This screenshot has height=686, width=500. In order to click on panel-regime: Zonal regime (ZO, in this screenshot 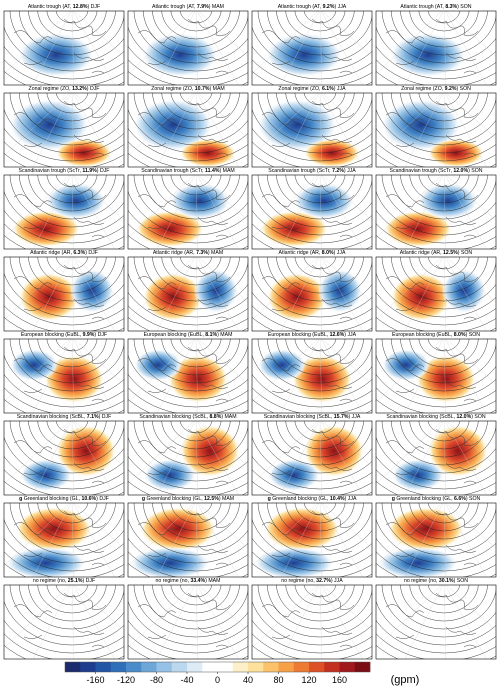, I will do `click(423, 89)`.